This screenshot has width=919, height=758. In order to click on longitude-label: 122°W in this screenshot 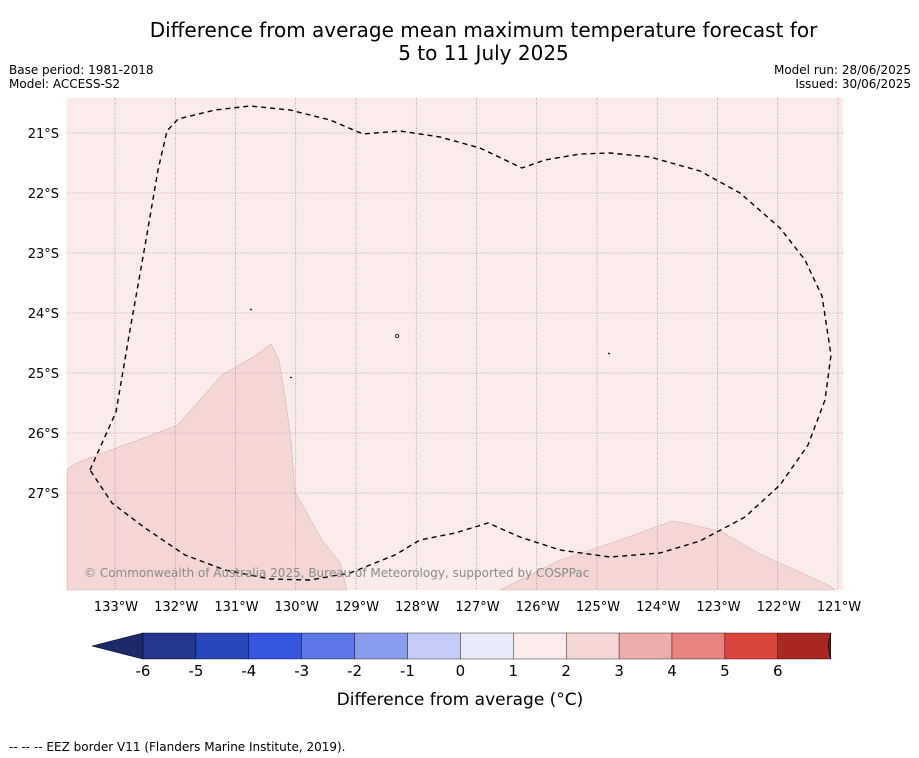, I will do `click(779, 607)`.